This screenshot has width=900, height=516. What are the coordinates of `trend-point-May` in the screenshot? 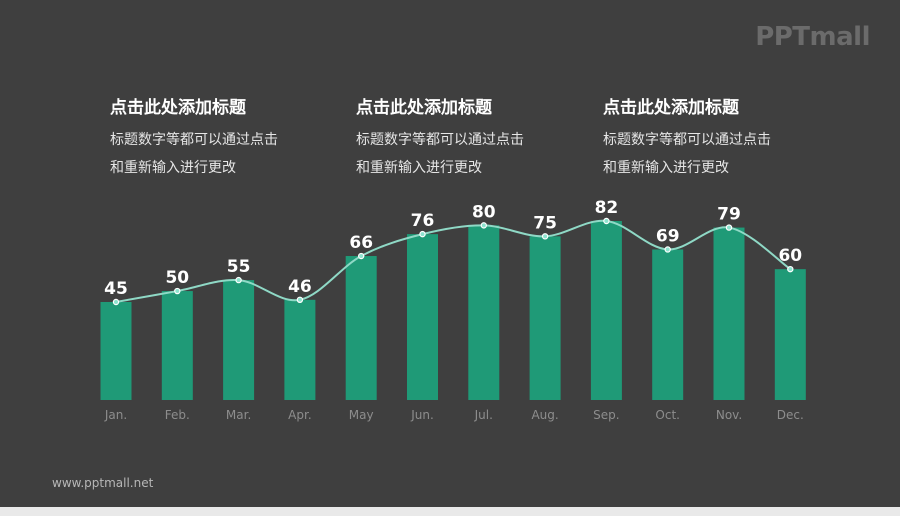 It's located at (361, 256).